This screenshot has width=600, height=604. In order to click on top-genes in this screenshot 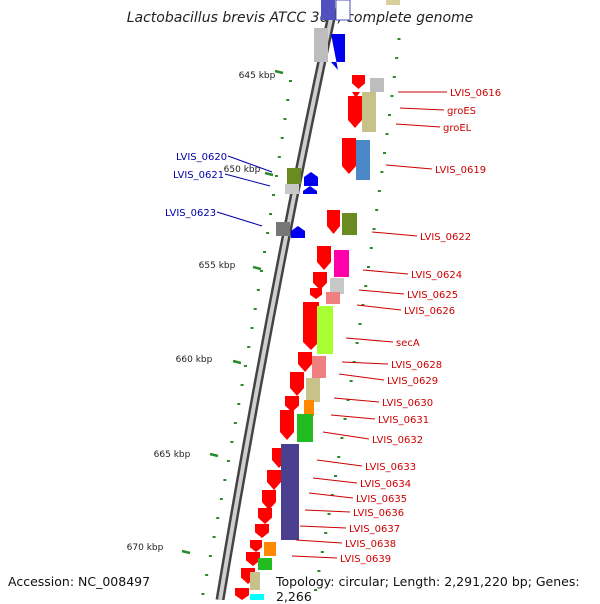, I will do `click(357, 35)`.